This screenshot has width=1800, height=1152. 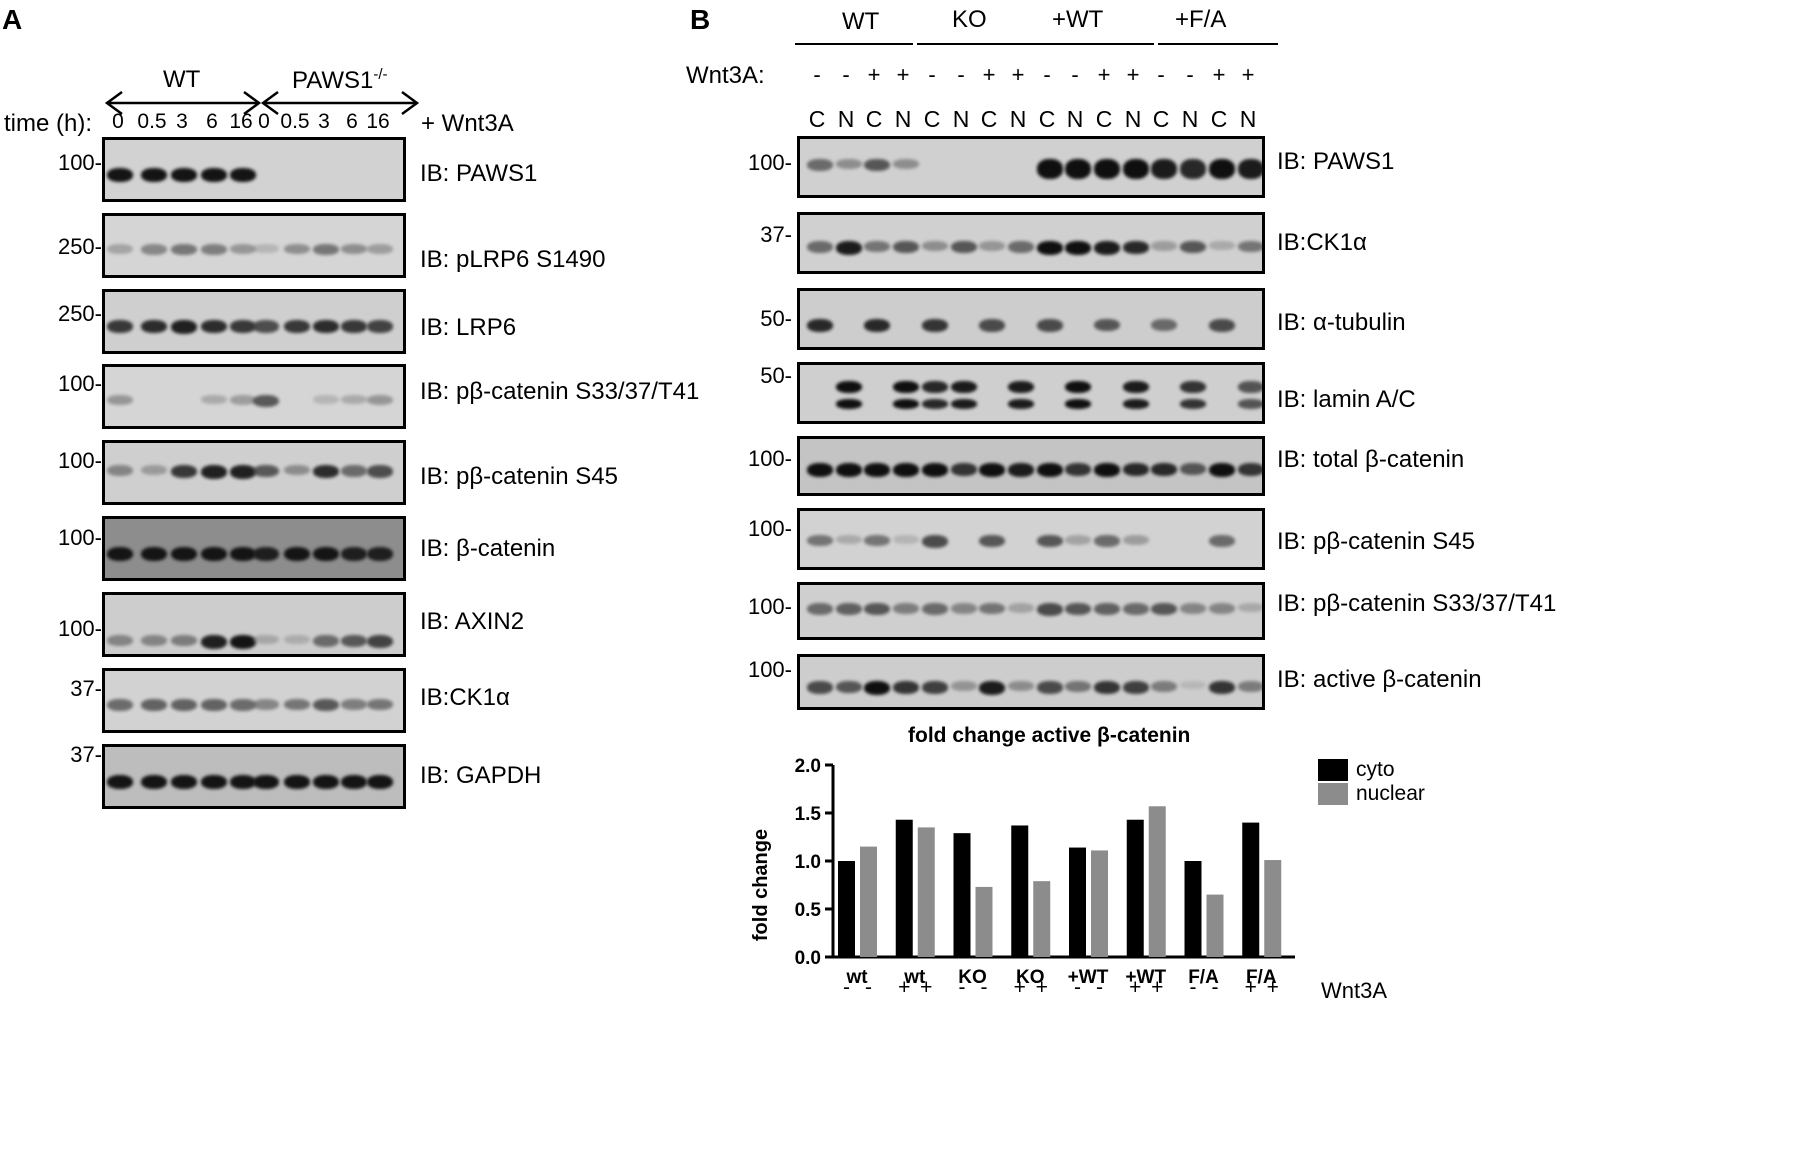 I want to click on x-category-label: KO, so click(x=1030, y=977).